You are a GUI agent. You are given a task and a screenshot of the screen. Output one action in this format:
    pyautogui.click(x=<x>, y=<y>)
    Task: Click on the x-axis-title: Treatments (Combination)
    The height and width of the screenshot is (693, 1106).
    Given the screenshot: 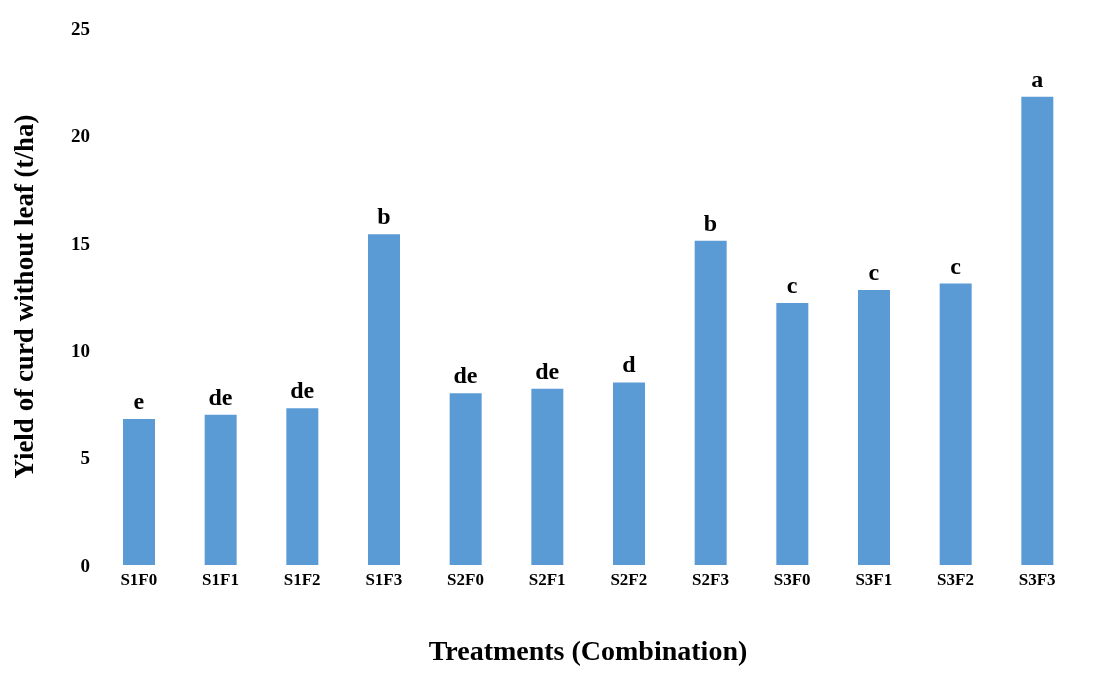 What is the action you would take?
    pyautogui.click(x=588, y=650)
    